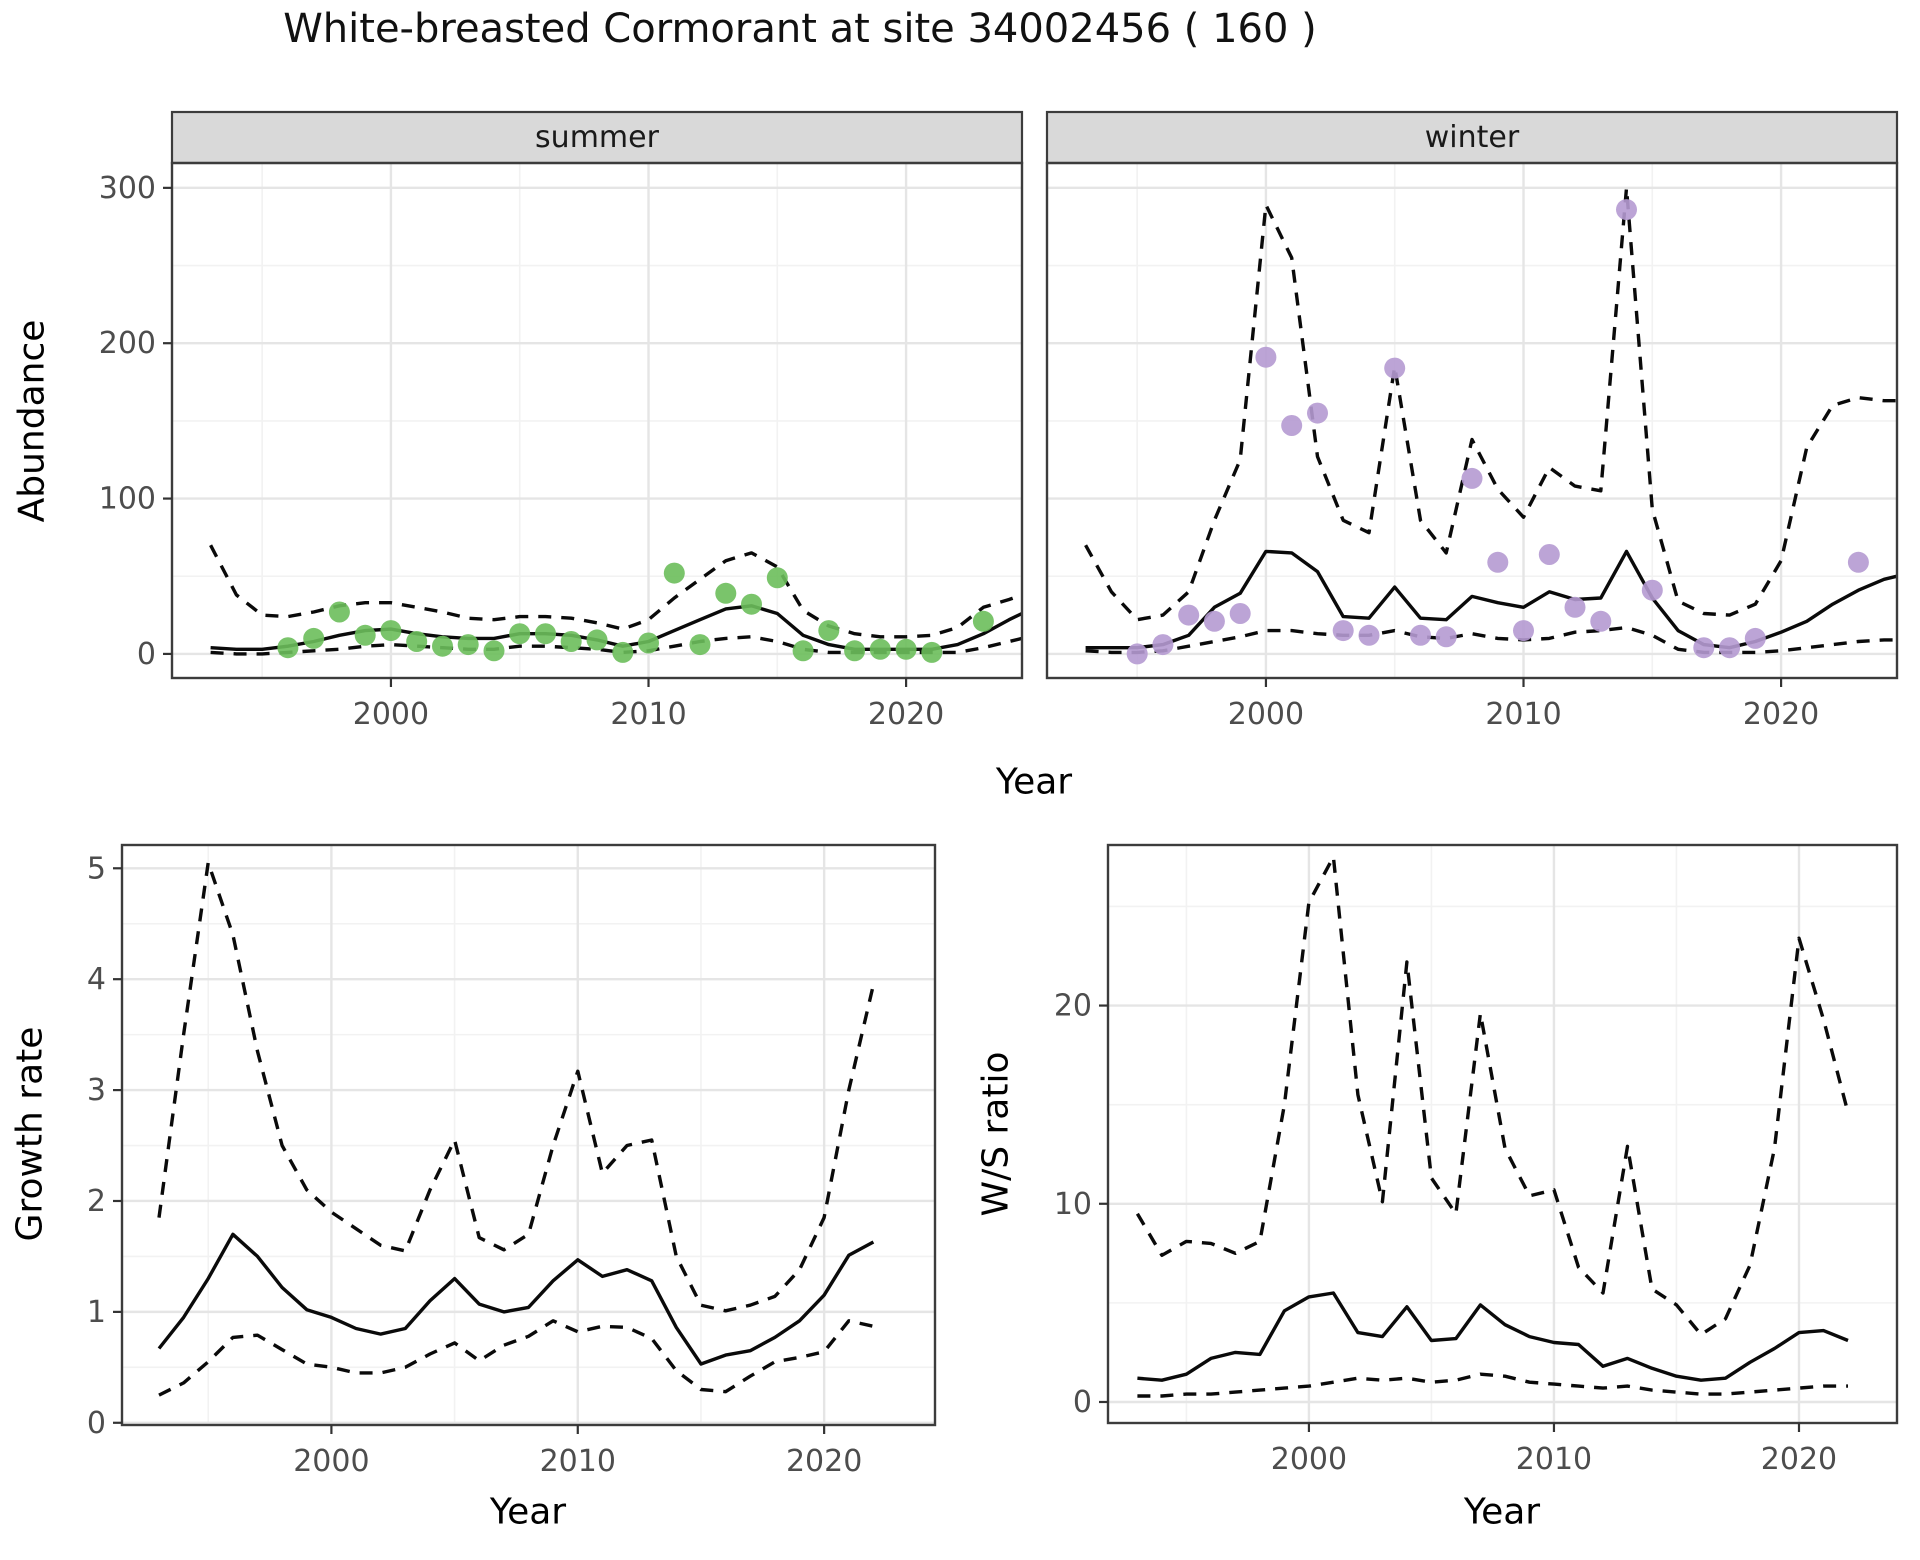  What do you see at coordinates (1472, 137) in the screenshot?
I see `facet-strip-rect-abundance-winter` at bounding box center [1472, 137].